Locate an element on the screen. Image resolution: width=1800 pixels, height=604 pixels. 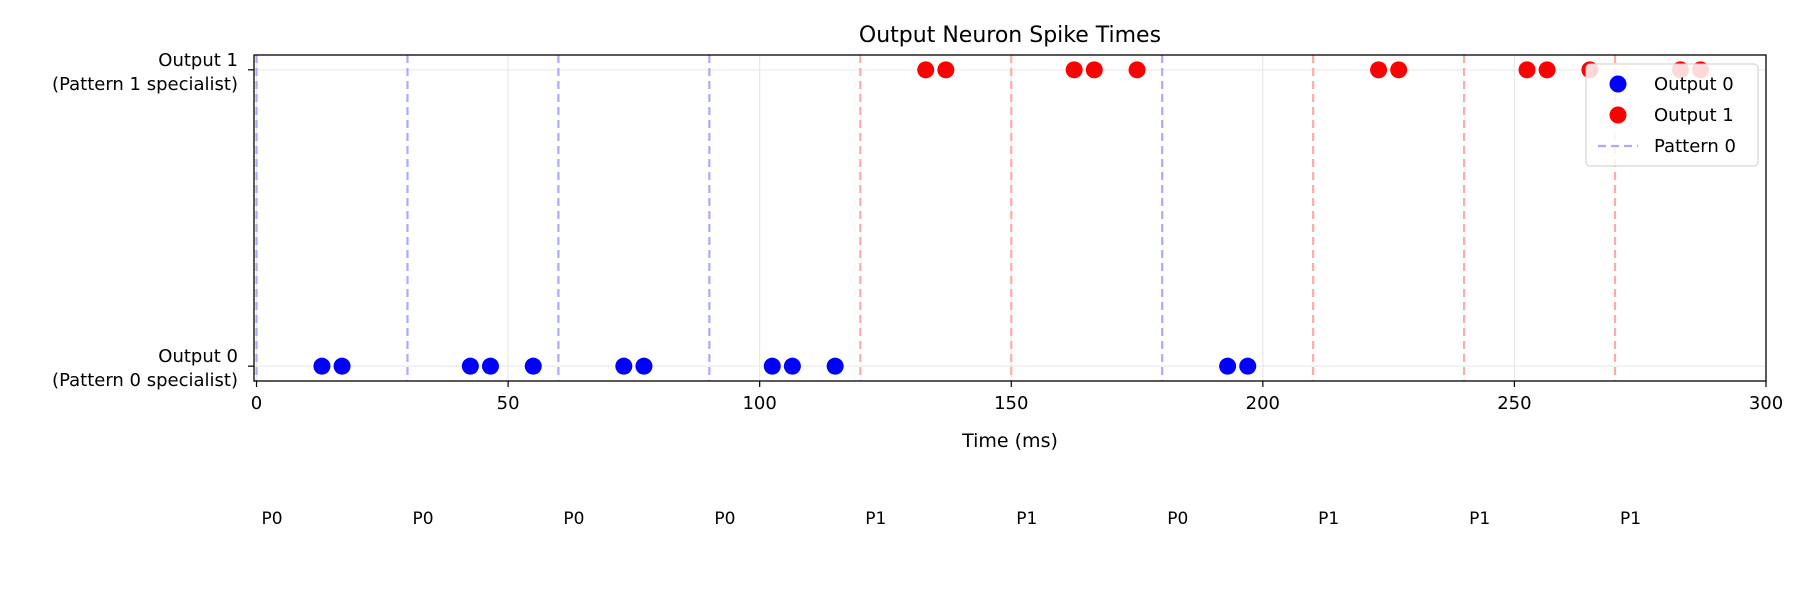
x-tick-label: 300 is located at coordinates (1766, 403).